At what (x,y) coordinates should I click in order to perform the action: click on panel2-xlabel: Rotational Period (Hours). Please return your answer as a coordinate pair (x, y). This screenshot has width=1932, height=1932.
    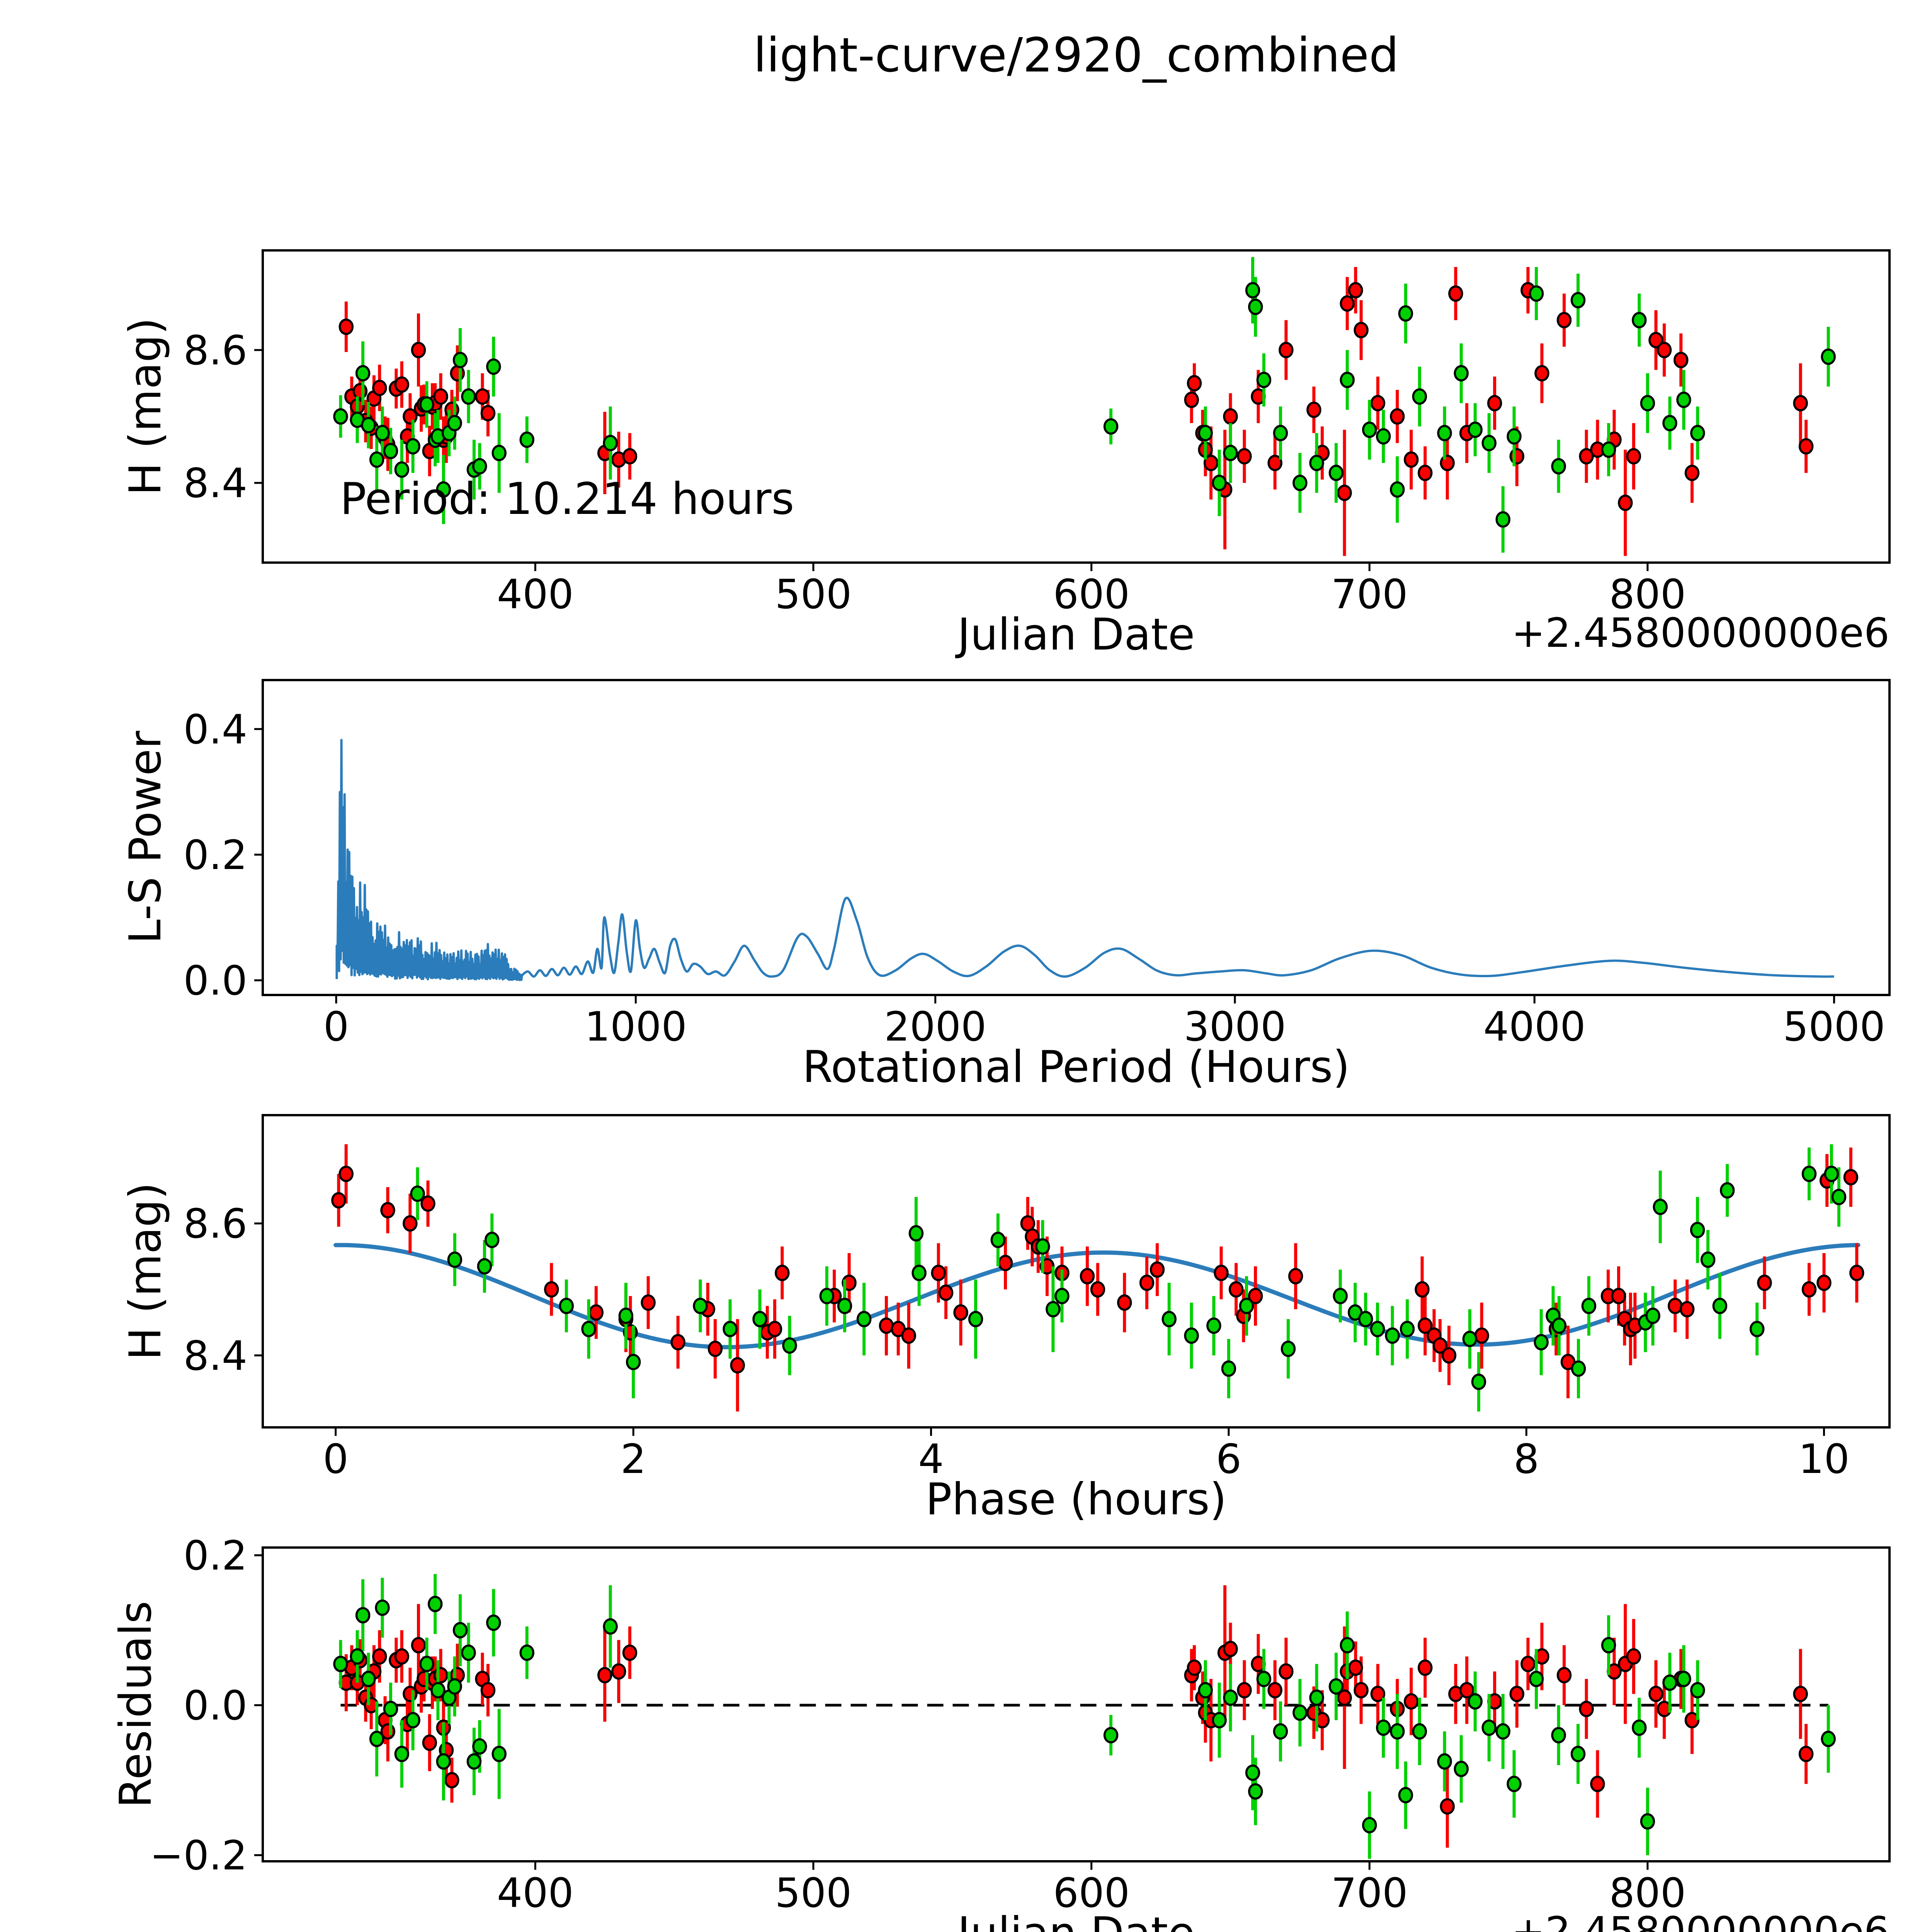
    Looking at the image, I should click on (1077, 1066).